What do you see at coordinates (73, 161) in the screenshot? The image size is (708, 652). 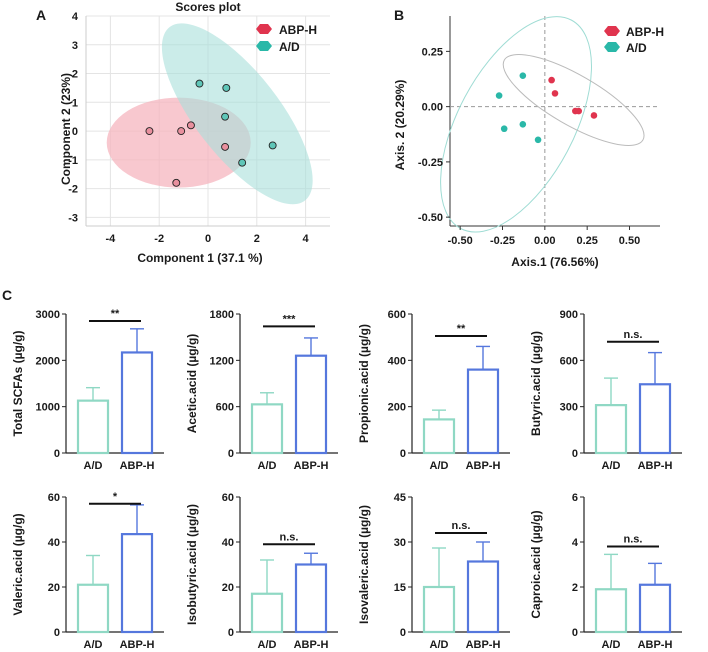 I see `y-tick-label: -1` at bounding box center [73, 161].